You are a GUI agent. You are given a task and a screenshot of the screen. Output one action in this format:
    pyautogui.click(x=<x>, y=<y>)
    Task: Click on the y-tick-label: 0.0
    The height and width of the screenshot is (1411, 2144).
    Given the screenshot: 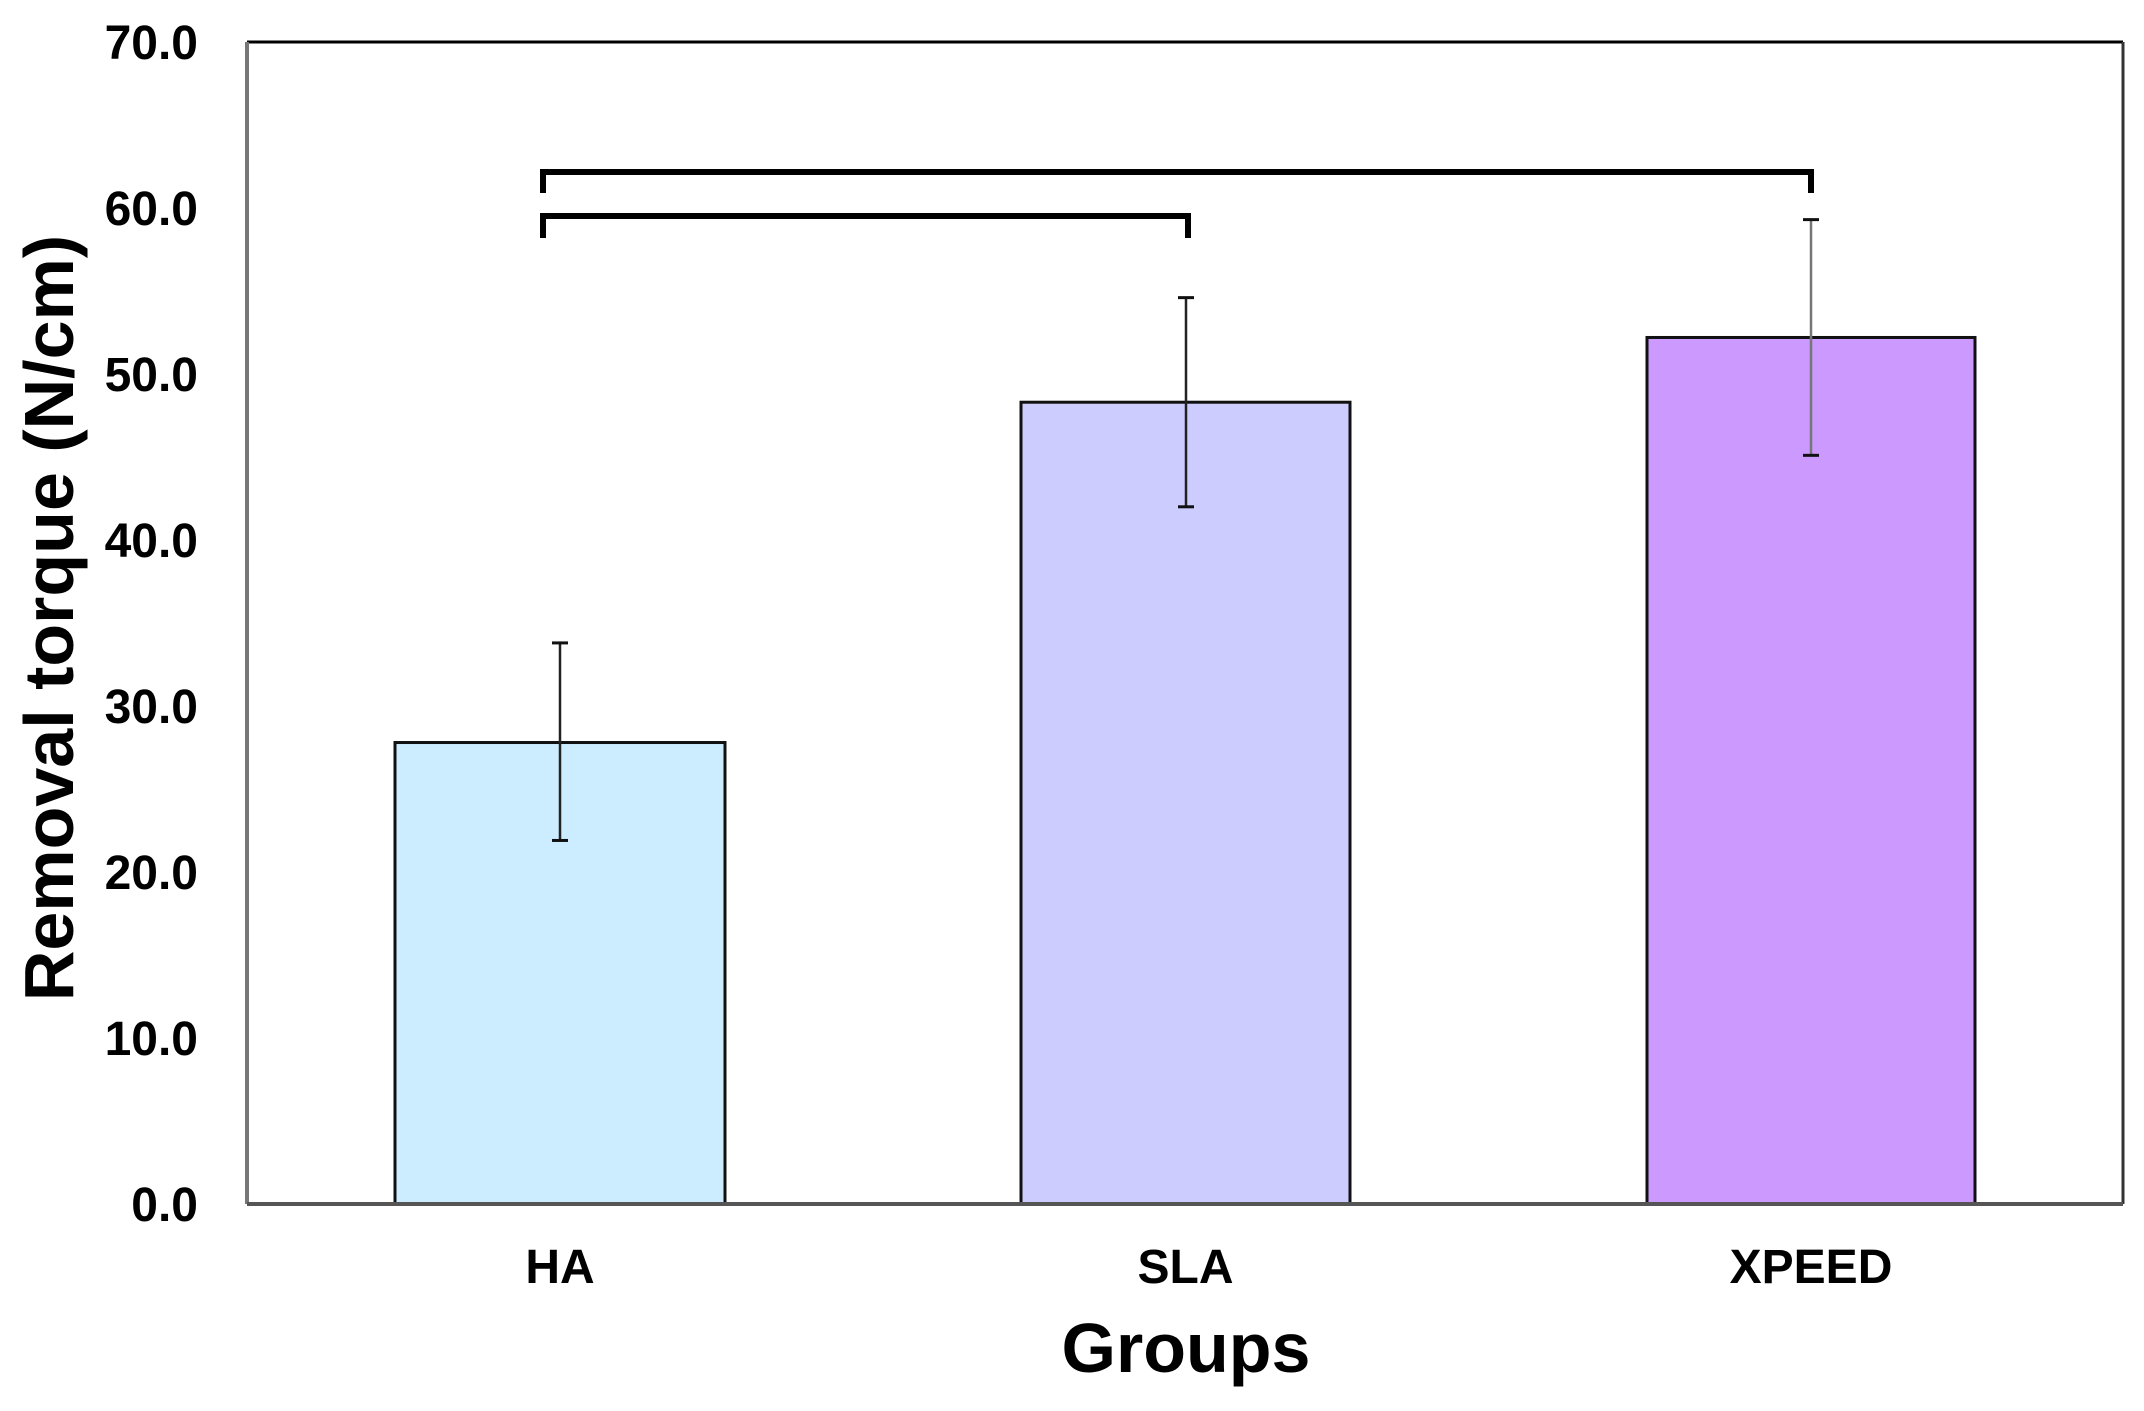 What is the action you would take?
    pyautogui.click(x=164, y=1205)
    